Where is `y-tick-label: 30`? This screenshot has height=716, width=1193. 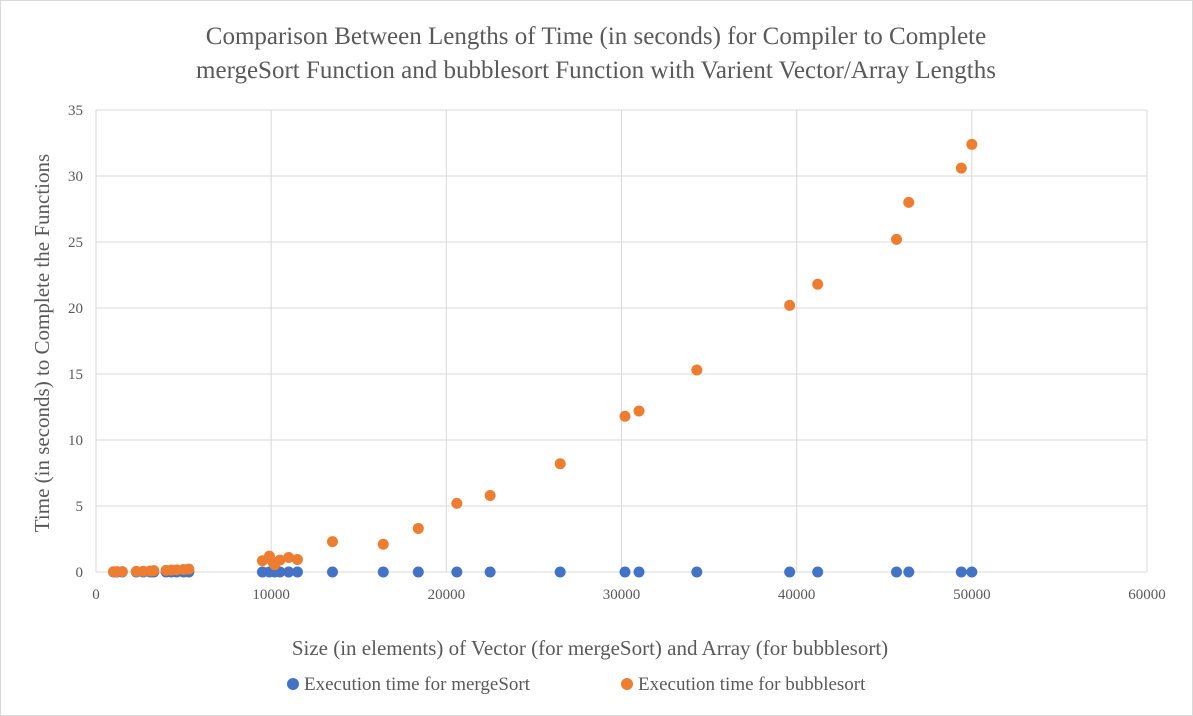
y-tick-label: 30 is located at coordinates (75, 177).